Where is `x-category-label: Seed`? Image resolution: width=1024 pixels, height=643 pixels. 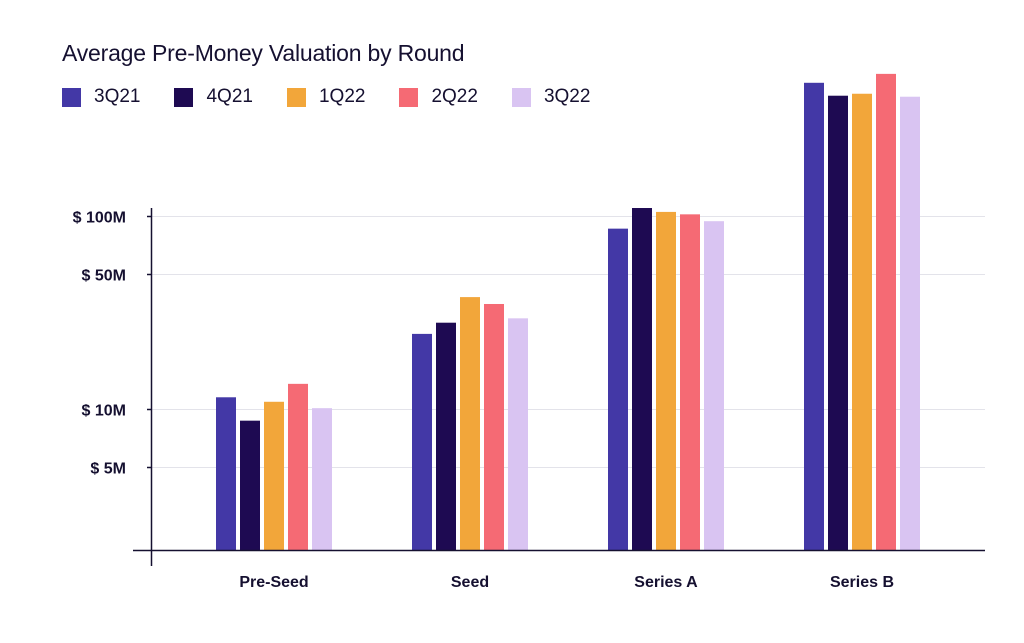
x-category-label: Seed is located at coordinates (470, 582).